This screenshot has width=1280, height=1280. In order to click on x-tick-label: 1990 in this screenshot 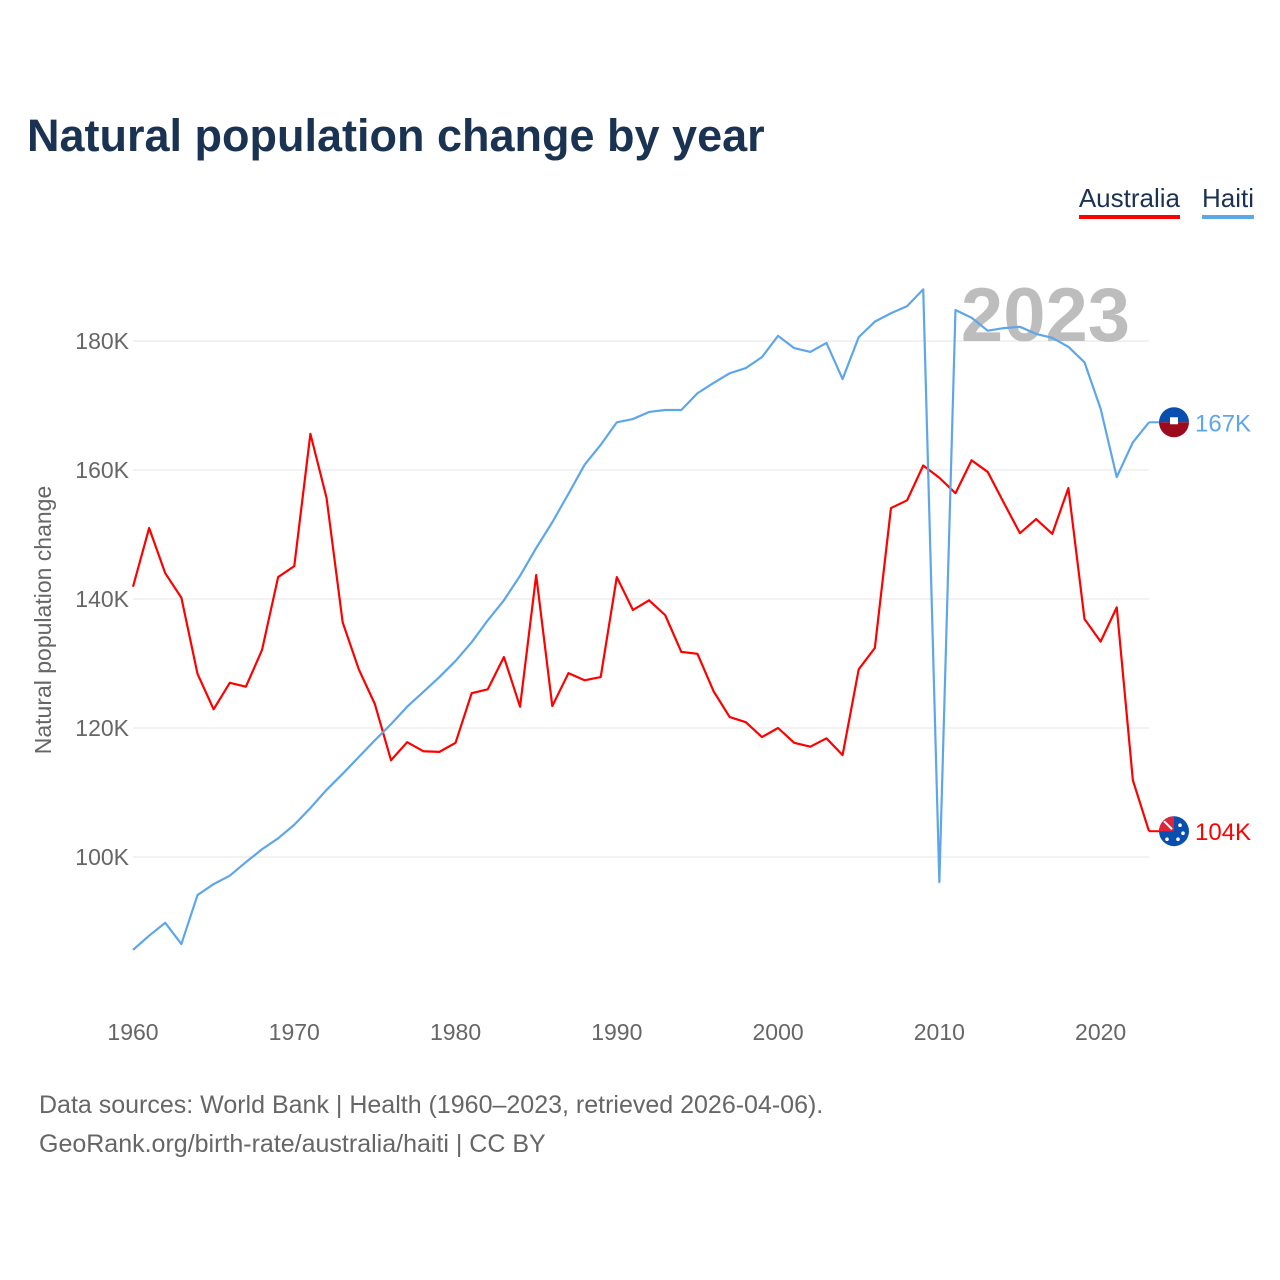, I will do `click(616, 1032)`.